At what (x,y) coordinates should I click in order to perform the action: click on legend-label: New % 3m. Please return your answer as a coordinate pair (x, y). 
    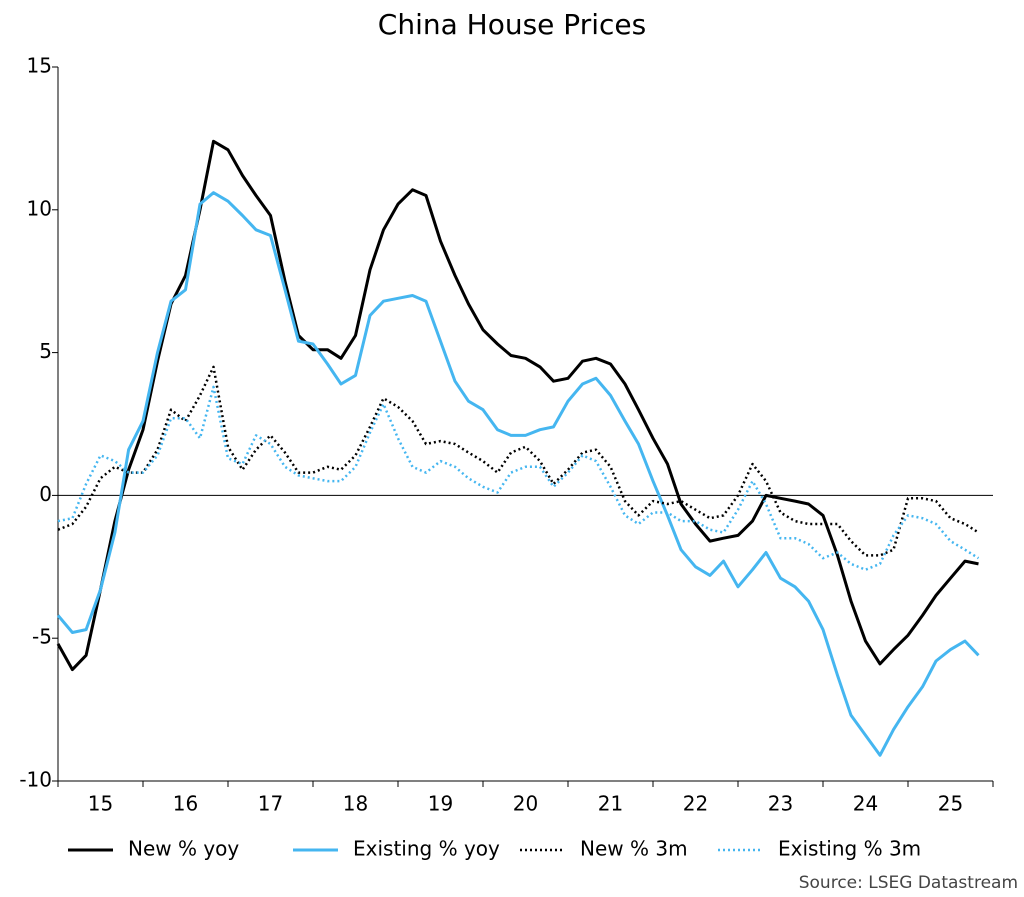
    Looking at the image, I should click on (634, 849).